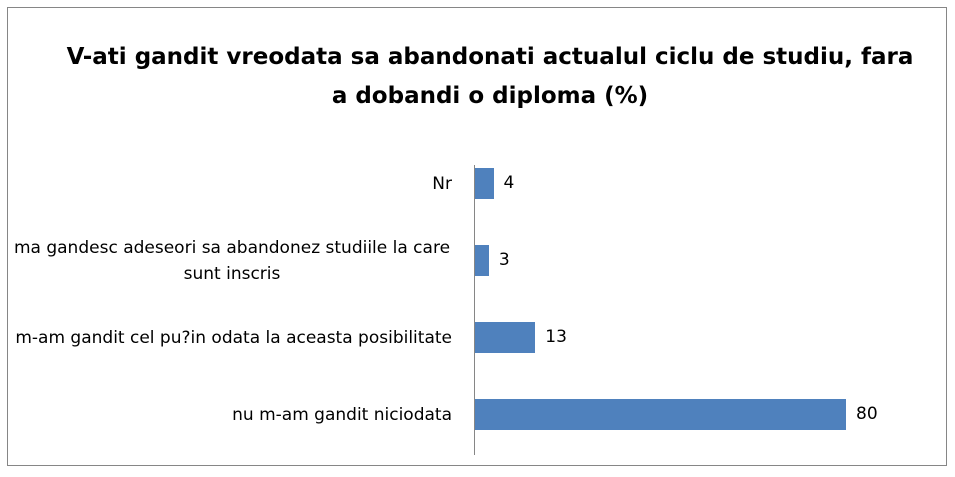  What do you see at coordinates (556, 337) in the screenshot?
I see `data-label: 13` at bounding box center [556, 337].